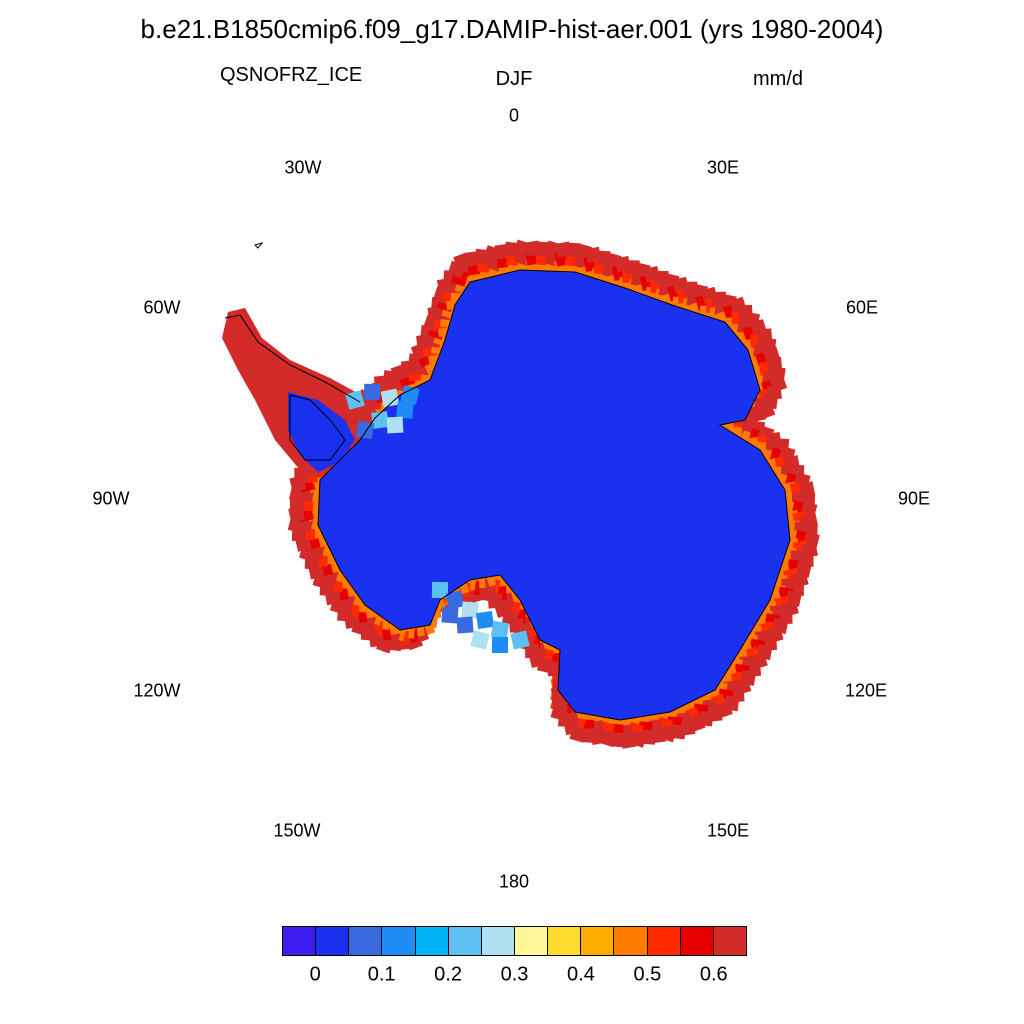 The width and height of the screenshot is (1024, 1024). What do you see at coordinates (297, 830) in the screenshot?
I see `lon-label-150w: 150W` at bounding box center [297, 830].